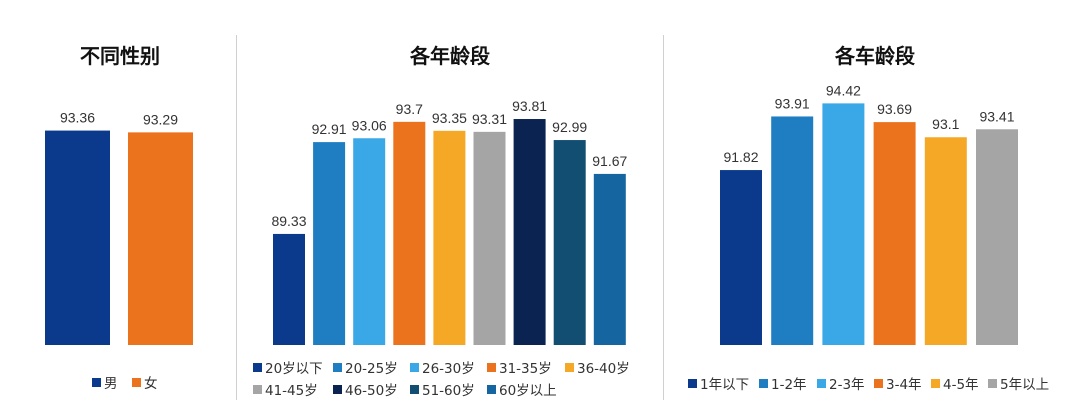 This screenshot has height=415, width=1080. I want to click on legend-item: 20岁以下, so click(288, 367).